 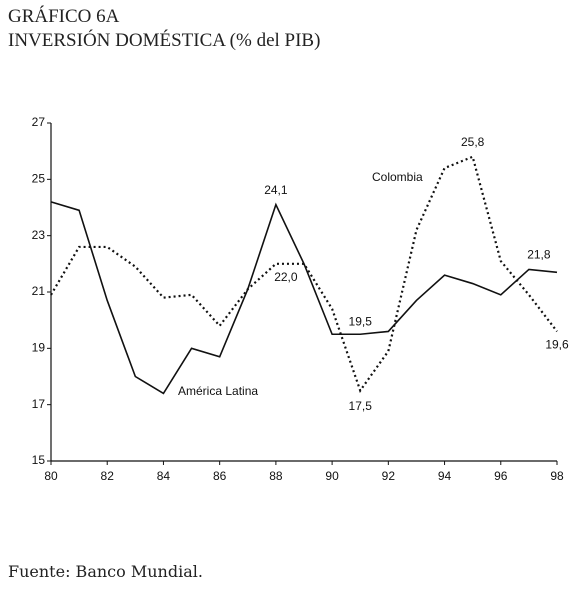 I want to click on y-tick-label: 25, so click(x=39, y=179).